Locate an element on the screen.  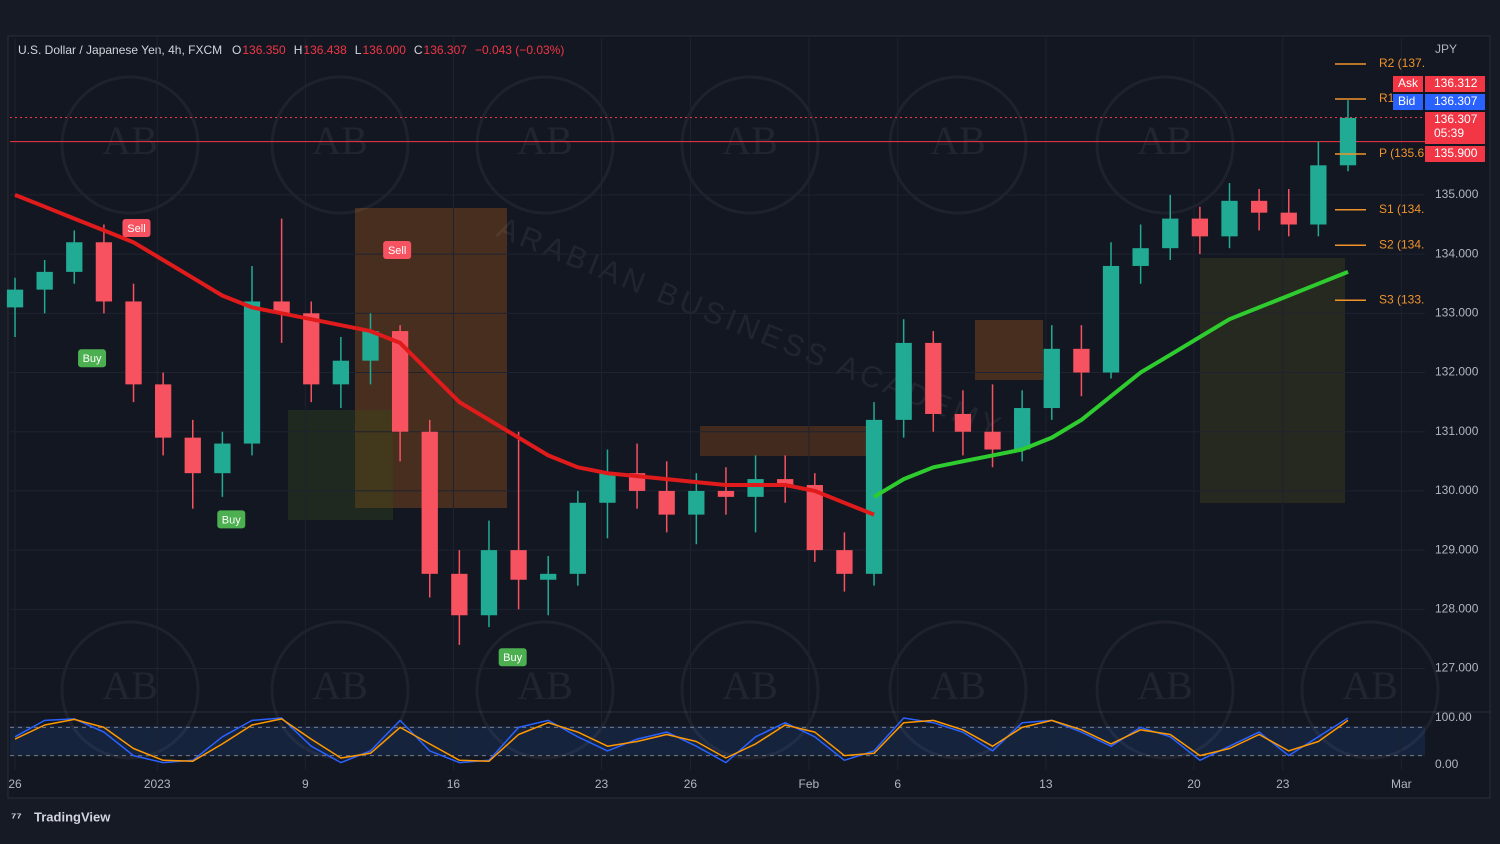
oscillator-band is located at coordinates (717, 741).